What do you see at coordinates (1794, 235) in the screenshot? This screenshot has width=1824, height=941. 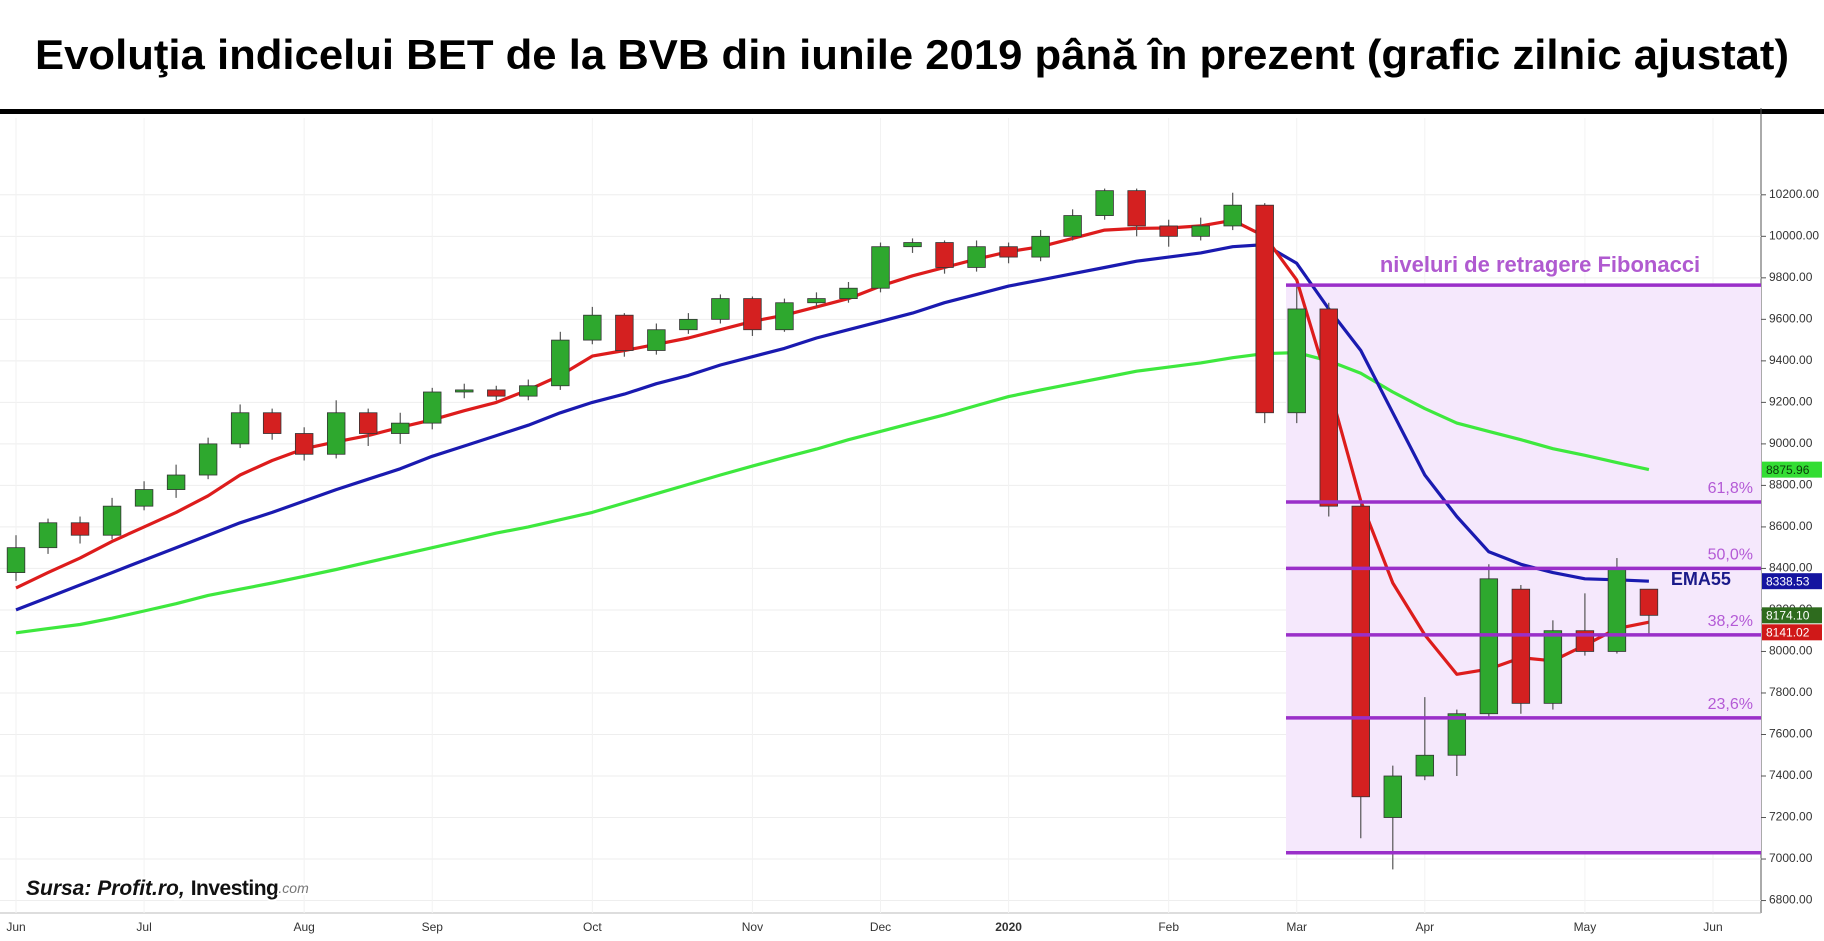 I see `y-tick-label: 10000.00` at bounding box center [1794, 235].